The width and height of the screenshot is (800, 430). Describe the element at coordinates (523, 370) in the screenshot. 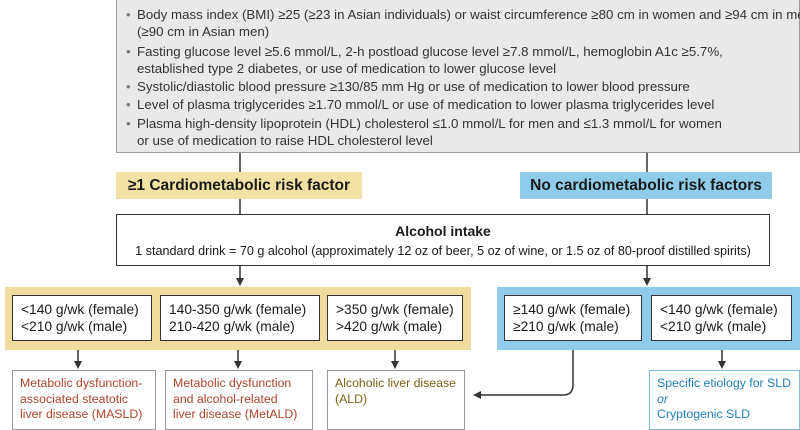

I see `arrow-norisk-to-ald` at that location.